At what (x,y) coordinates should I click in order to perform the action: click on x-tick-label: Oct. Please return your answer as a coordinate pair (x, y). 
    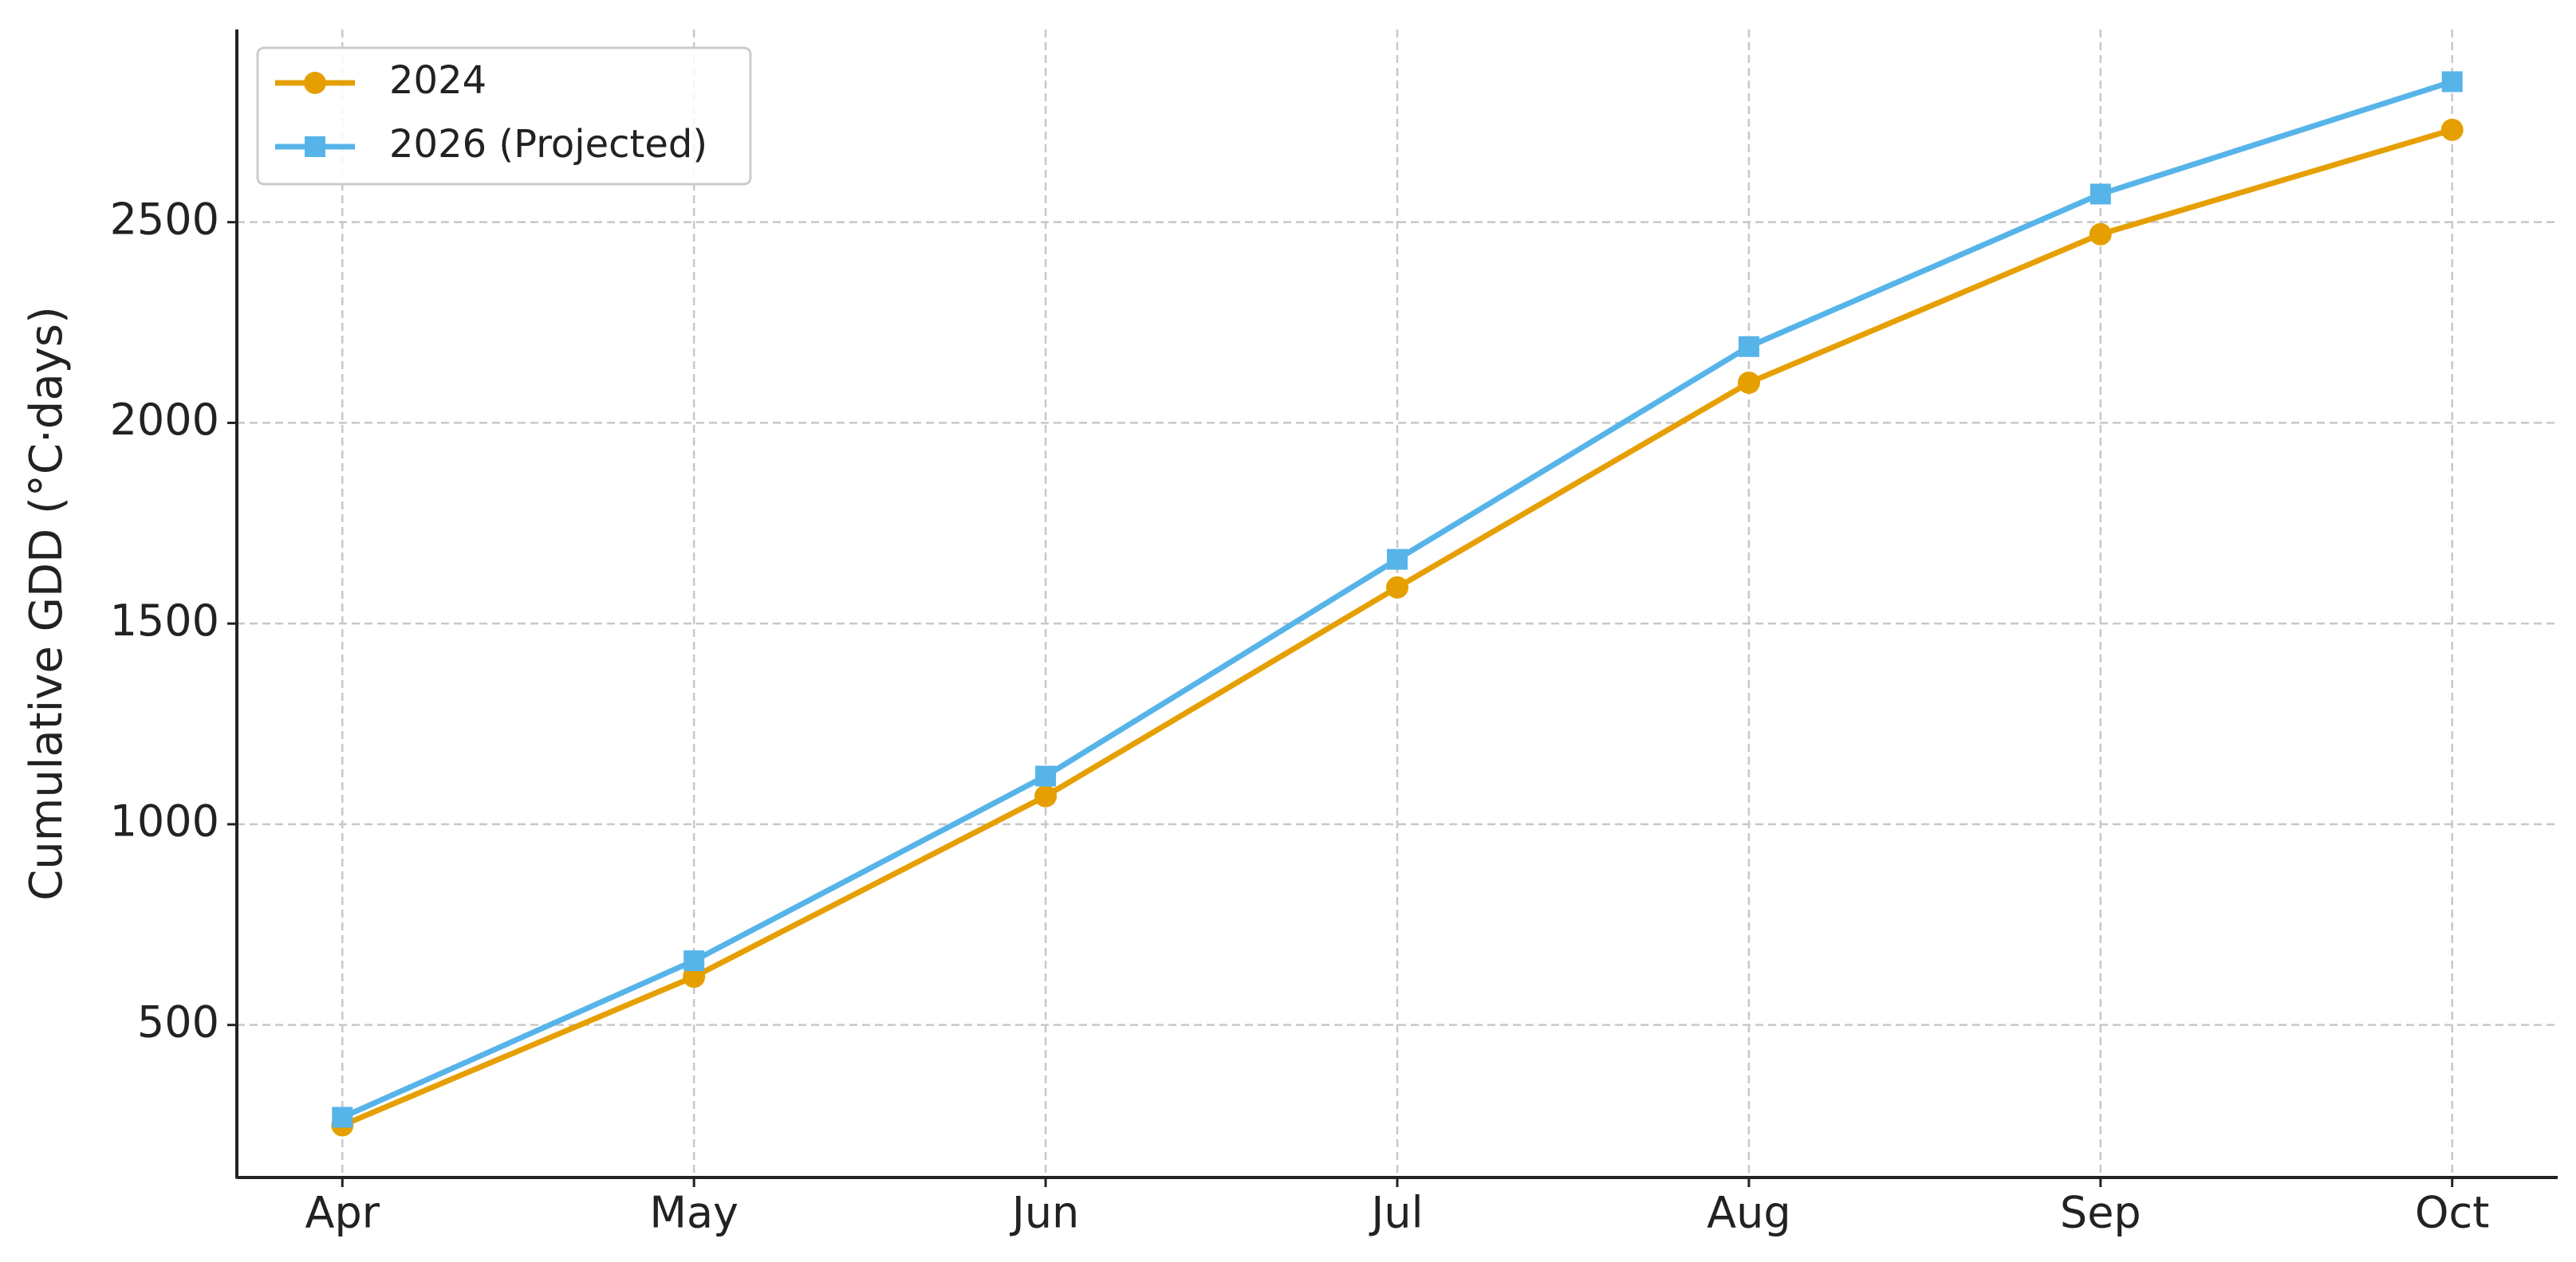
    Looking at the image, I should click on (2452, 1213).